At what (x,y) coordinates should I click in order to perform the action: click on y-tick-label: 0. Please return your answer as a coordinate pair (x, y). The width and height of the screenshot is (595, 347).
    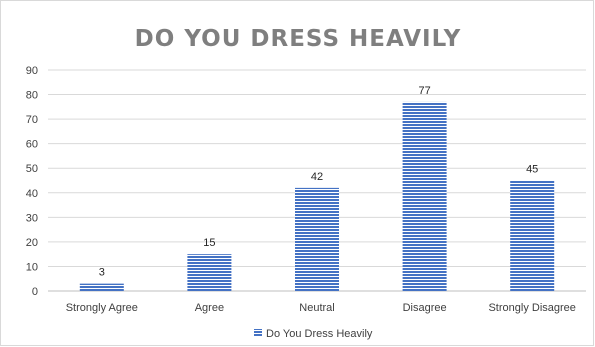
    Looking at the image, I should click on (35, 292).